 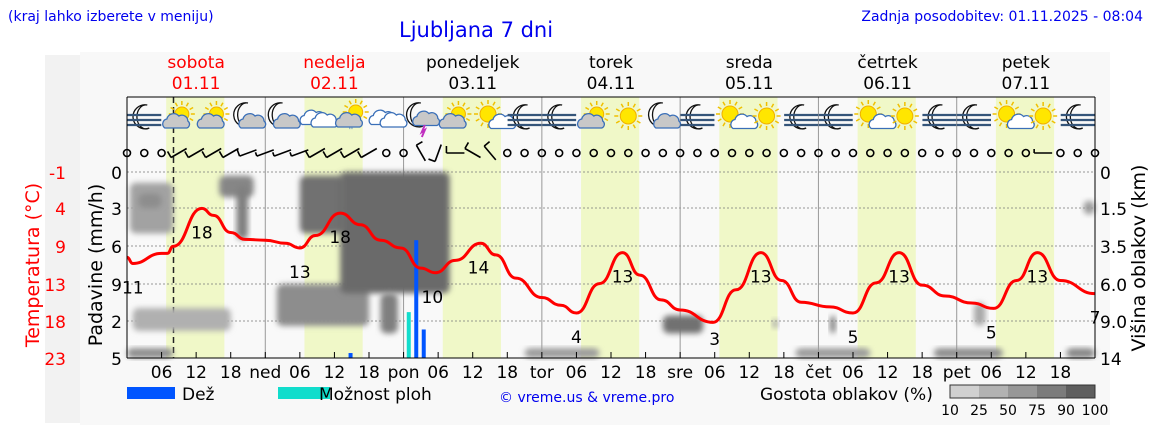 What do you see at coordinates (196, 84) in the screenshot?
I see `day-date: 01.11` at bounding box center [196, 84].